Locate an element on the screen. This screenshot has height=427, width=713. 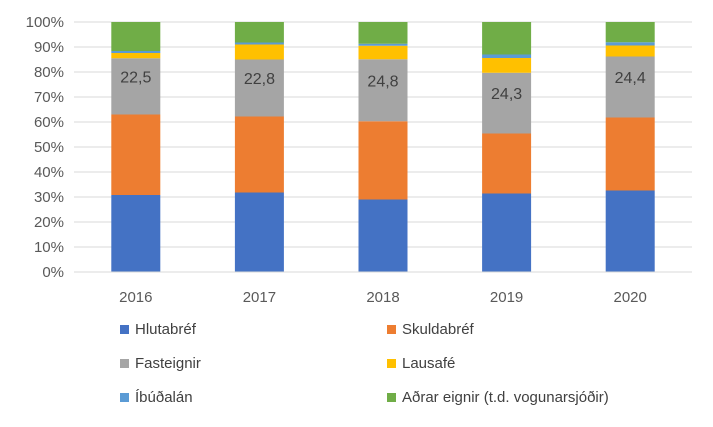
x-tick-label: 2017 is located at coordinates (259, 297).